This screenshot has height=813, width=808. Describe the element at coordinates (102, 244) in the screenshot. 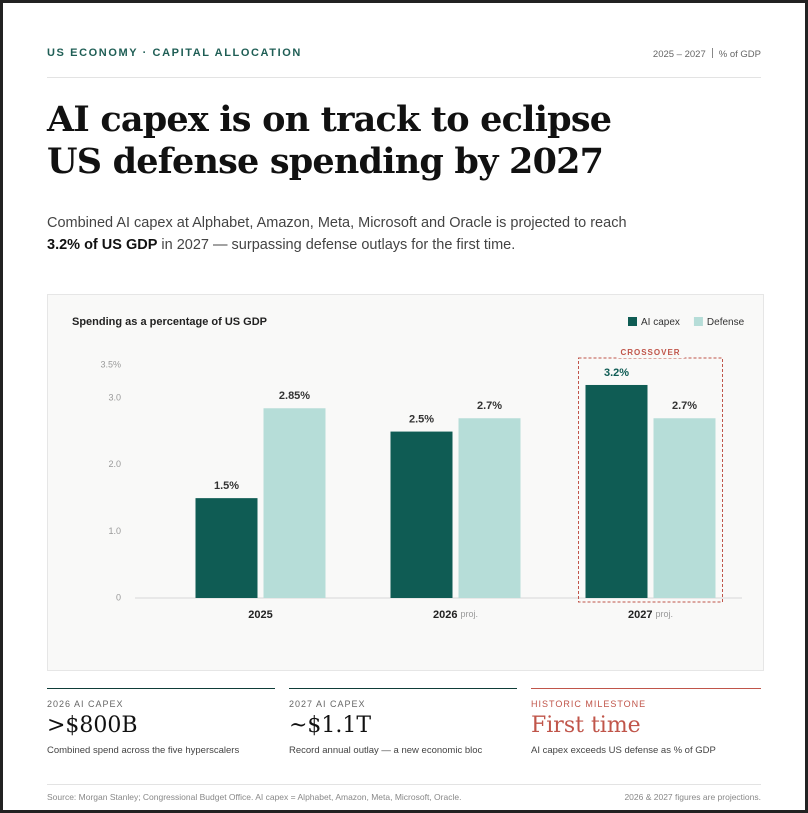

I see `subtitle-highlight: 3.2% of US GDP` at that location.